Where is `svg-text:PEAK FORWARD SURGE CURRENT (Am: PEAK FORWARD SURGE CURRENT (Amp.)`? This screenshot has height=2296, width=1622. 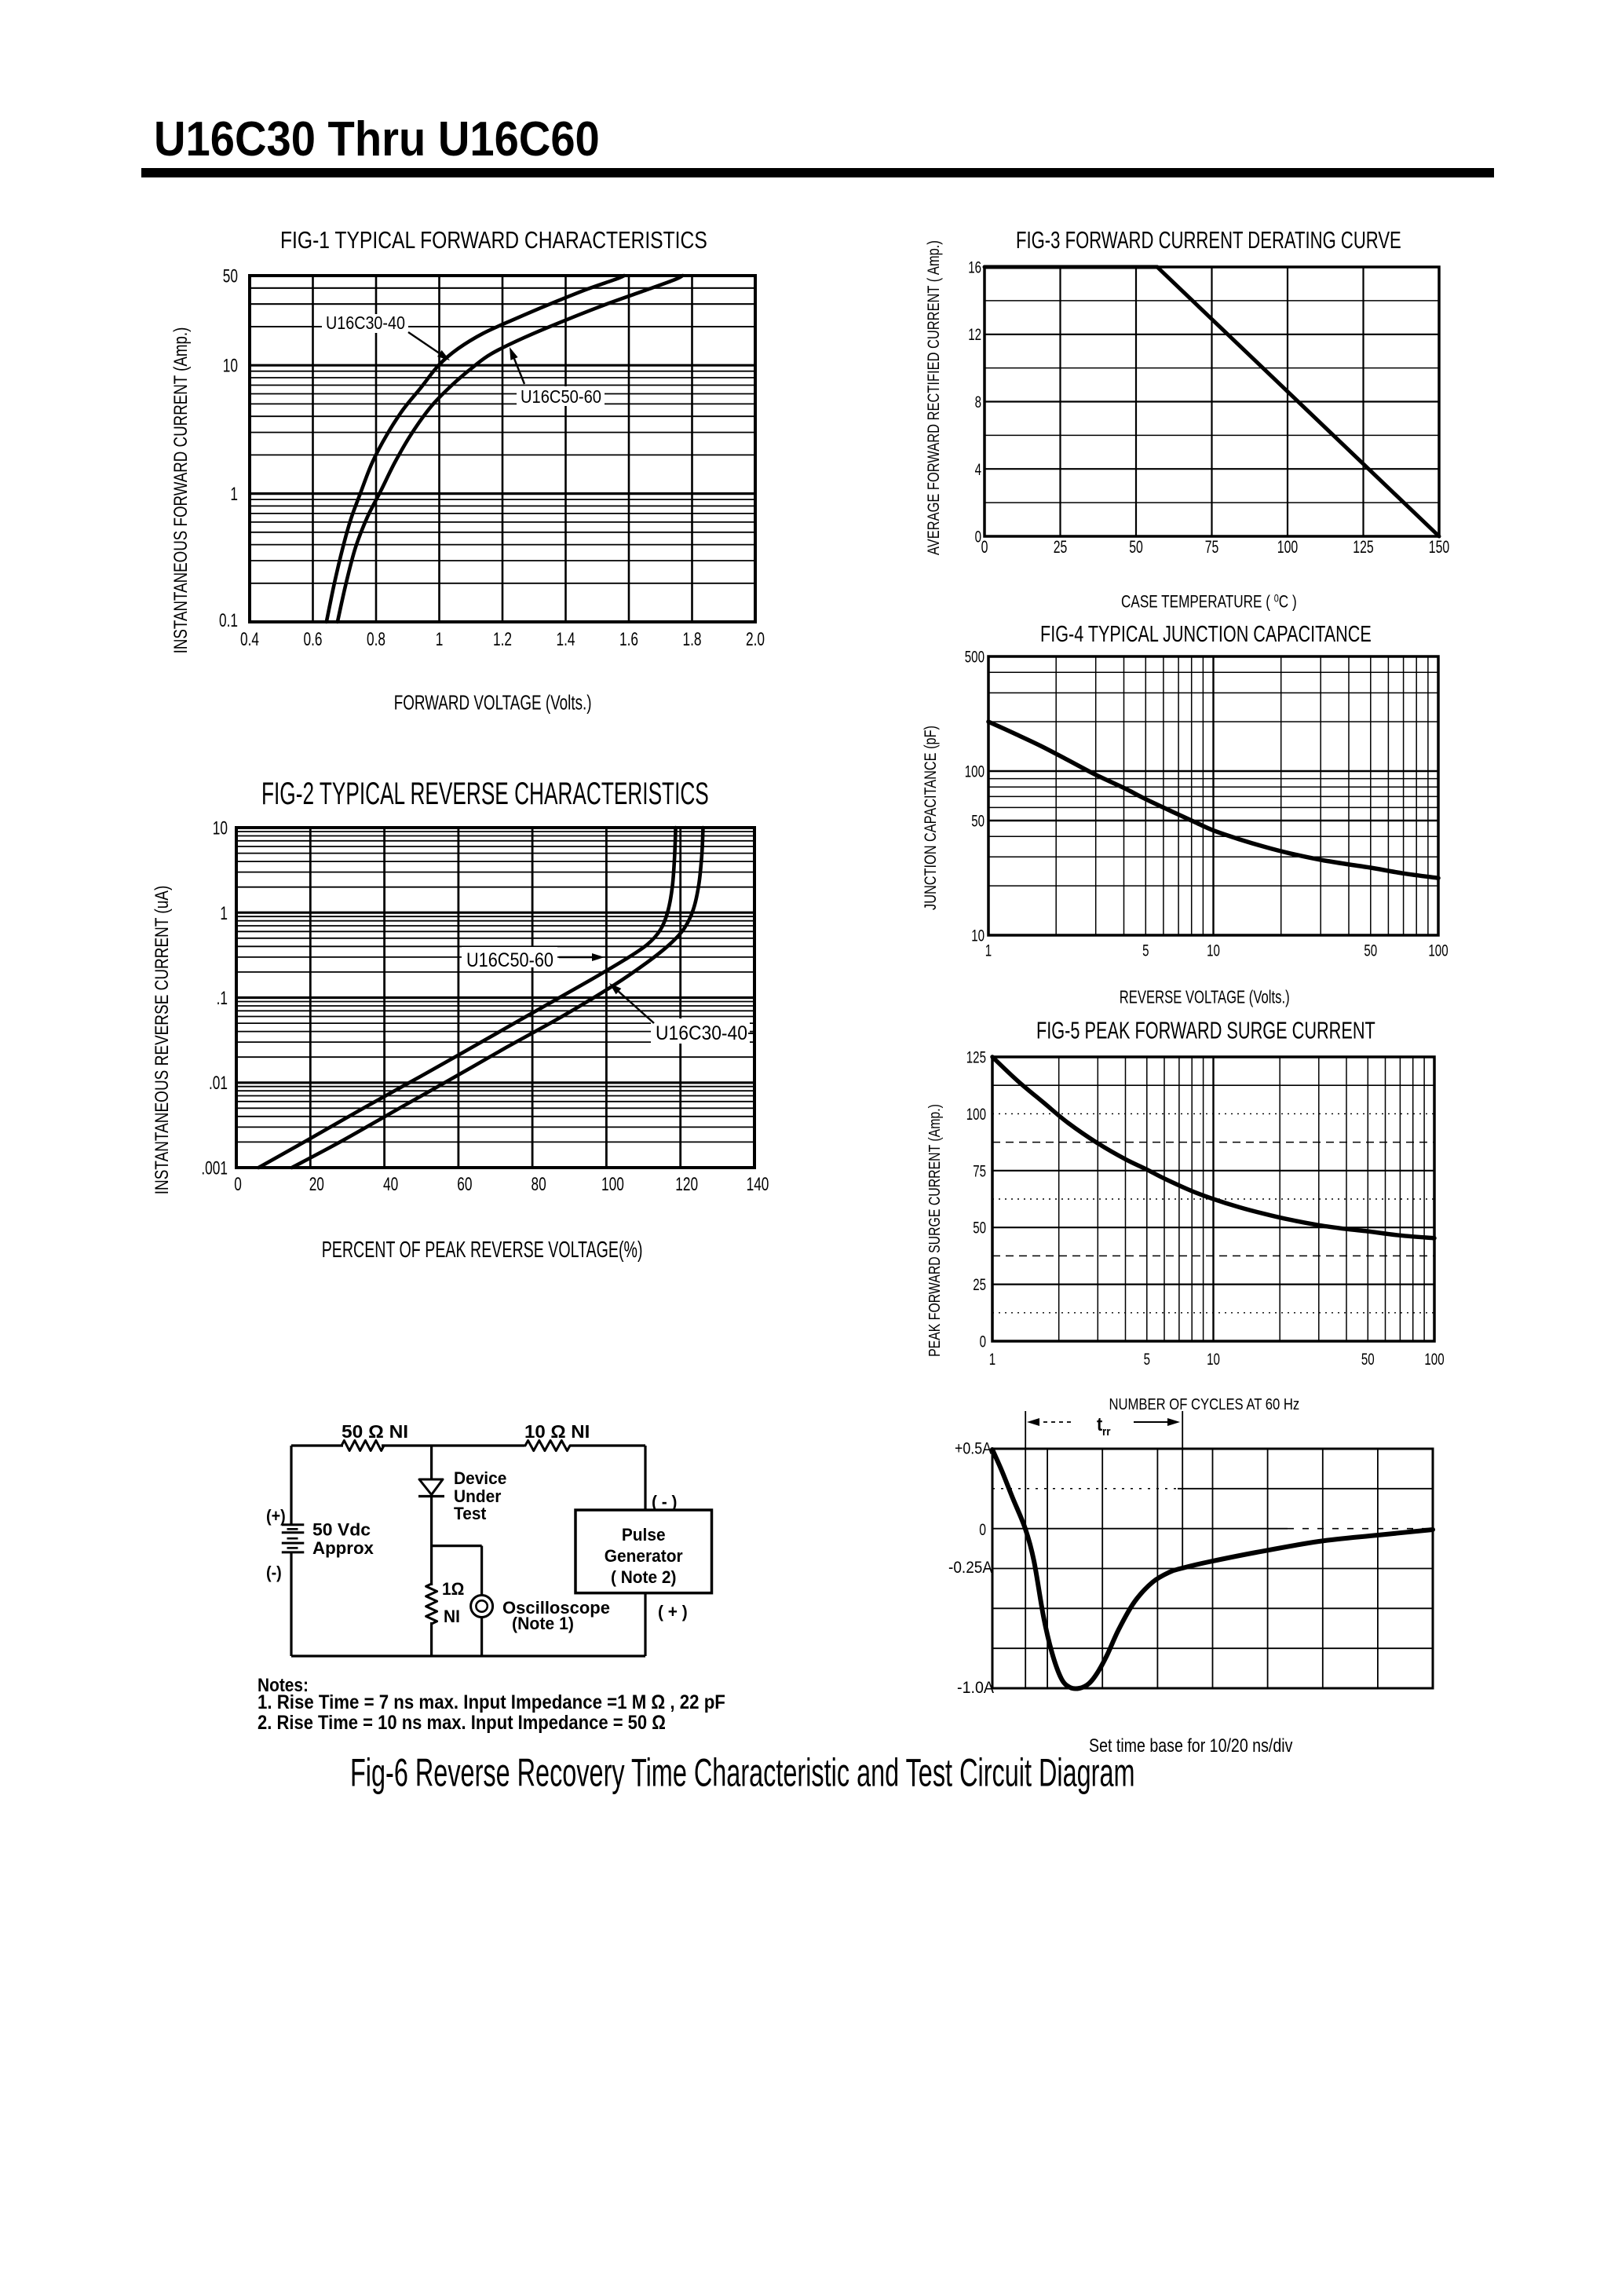
svg-text:PEAK FORWARD SURGE CURRENT (Am: PEAK FORWARD SURGE CURRENT (Amp.) is located at coordinates (934, 1230).